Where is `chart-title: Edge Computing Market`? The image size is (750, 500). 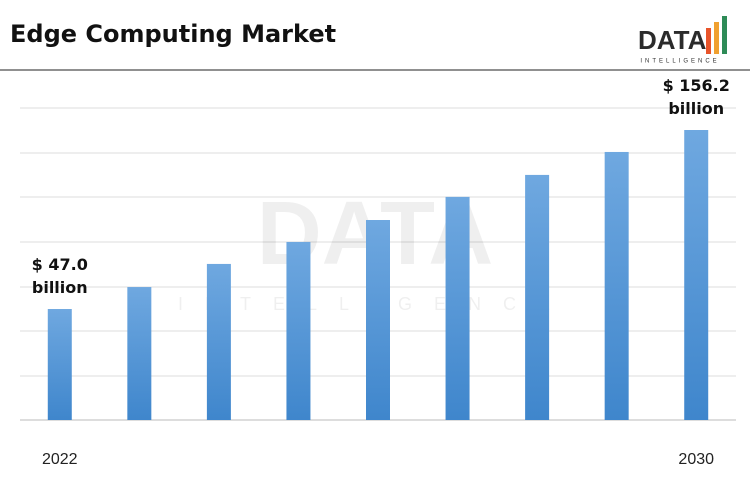 chart-title: Edge Computing Market is located at coordinates (173, 34).